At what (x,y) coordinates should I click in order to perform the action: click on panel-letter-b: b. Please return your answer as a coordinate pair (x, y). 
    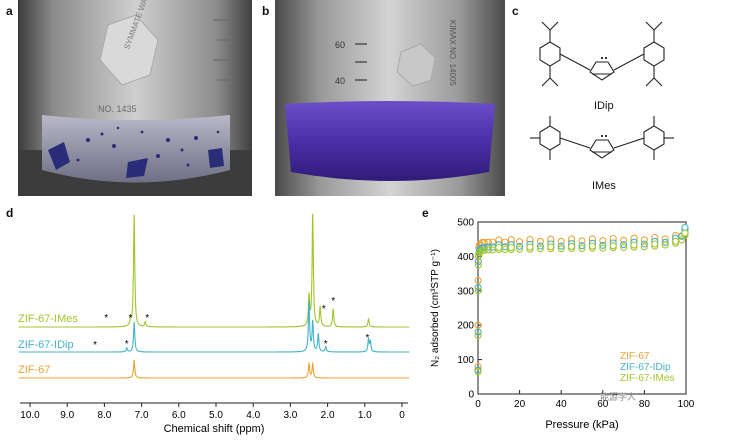
    Looking at the image, I should click on (266, 11).